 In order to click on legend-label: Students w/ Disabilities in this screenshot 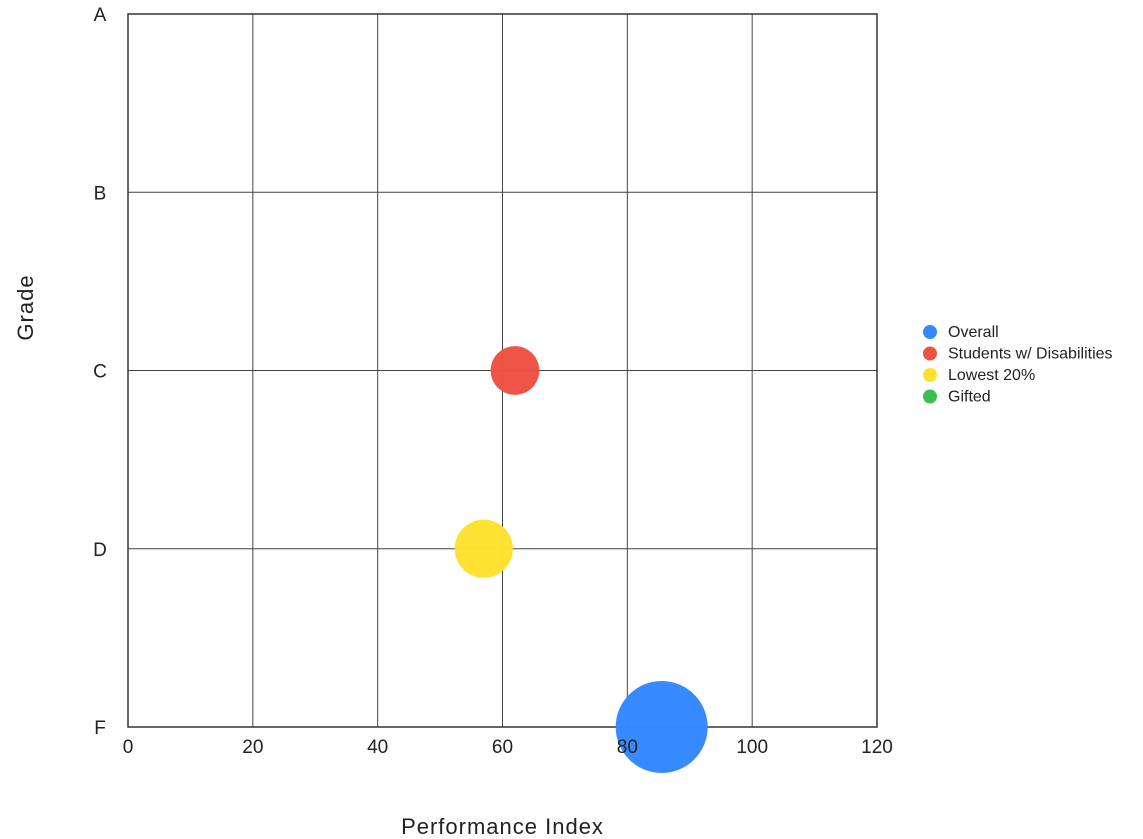, I will do `click(1030, 354)`.